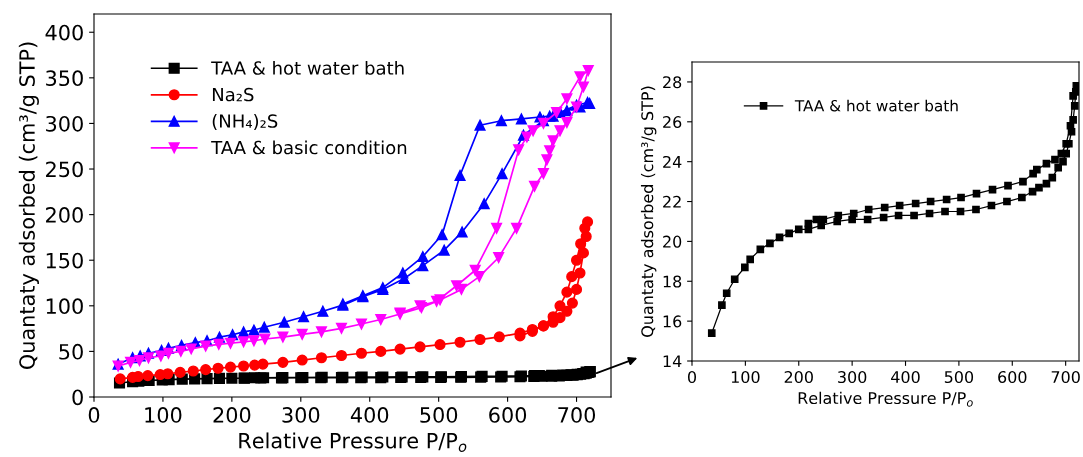 The width and height of the screenshot is (1083, 457). I want to click on legend-label: TAA & basic condition, so click(309, 147).